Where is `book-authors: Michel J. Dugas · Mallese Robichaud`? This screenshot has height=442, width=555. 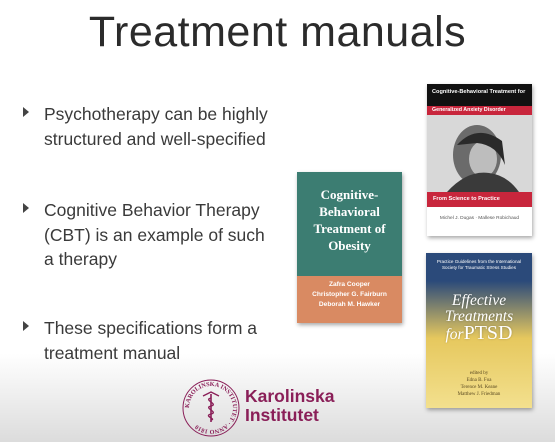
book-authors: Michel J. Dugas · Mallese Robichaud is located at coordinates (479, 218).